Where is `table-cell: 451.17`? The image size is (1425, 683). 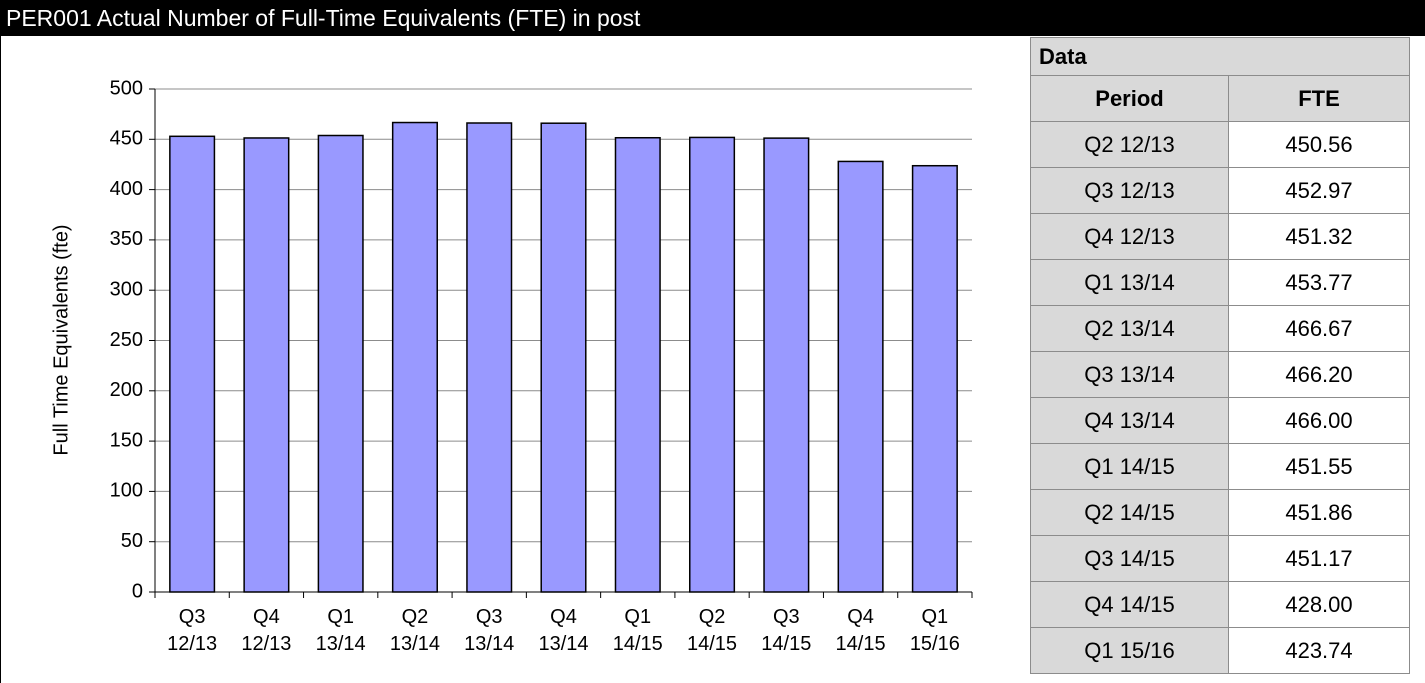 table-cell: 451.17 is located at coordinates (1319, 558).